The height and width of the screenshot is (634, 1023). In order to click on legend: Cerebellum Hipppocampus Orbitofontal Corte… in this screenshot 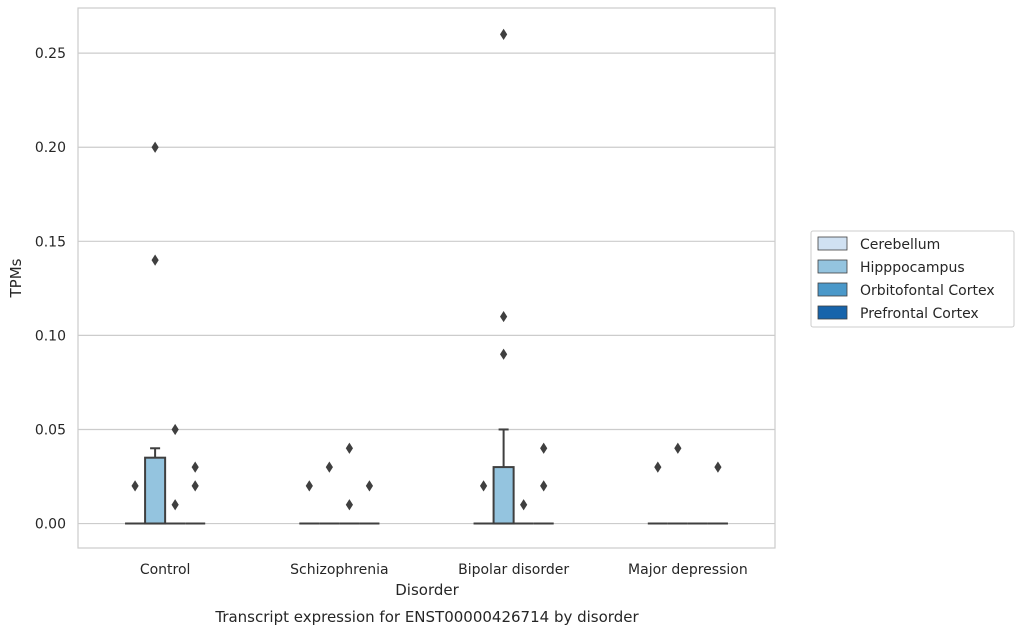, I will do `click(912, 279)`.